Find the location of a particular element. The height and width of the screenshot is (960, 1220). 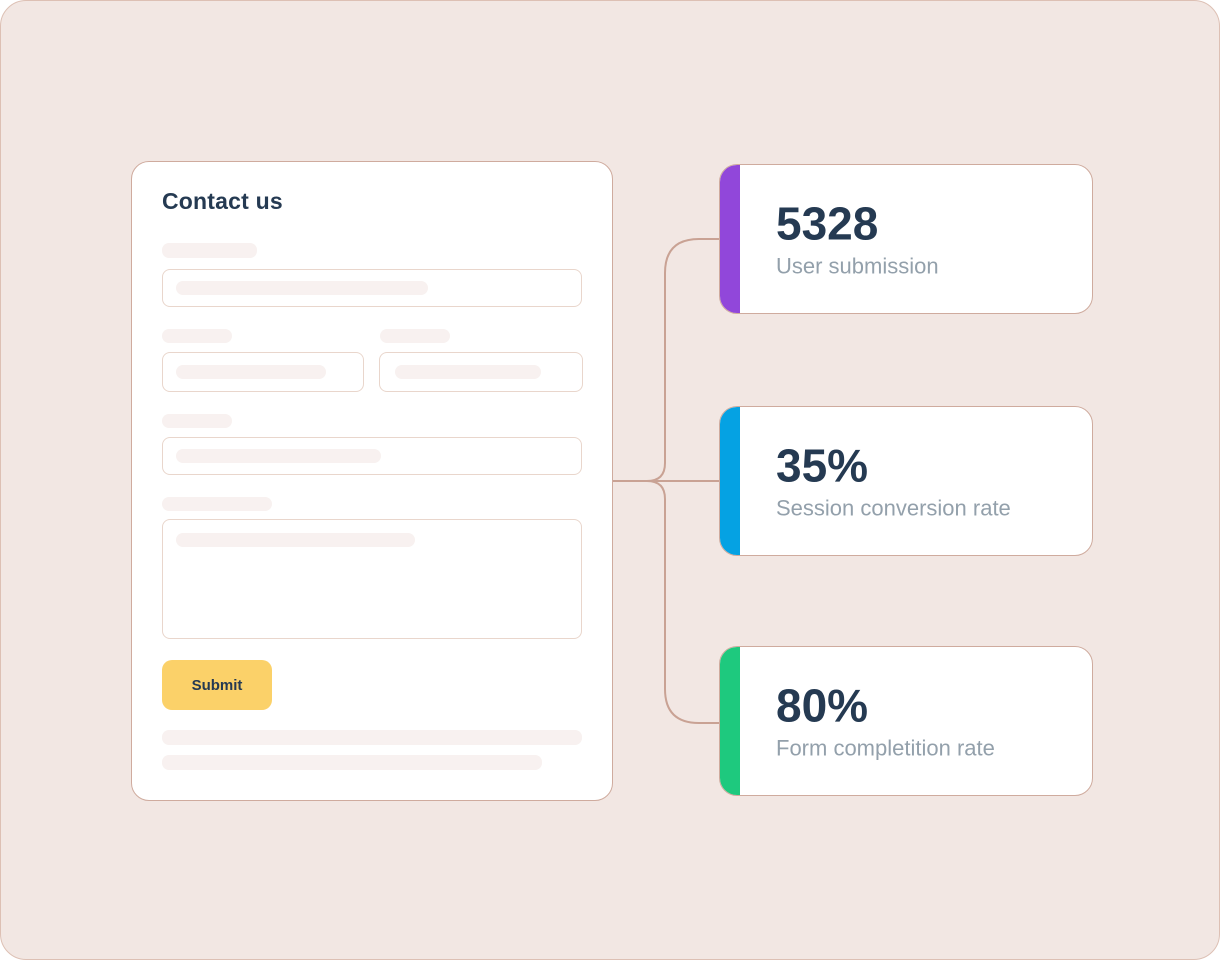

text-input-half-left is located at coordinates (263, 372).